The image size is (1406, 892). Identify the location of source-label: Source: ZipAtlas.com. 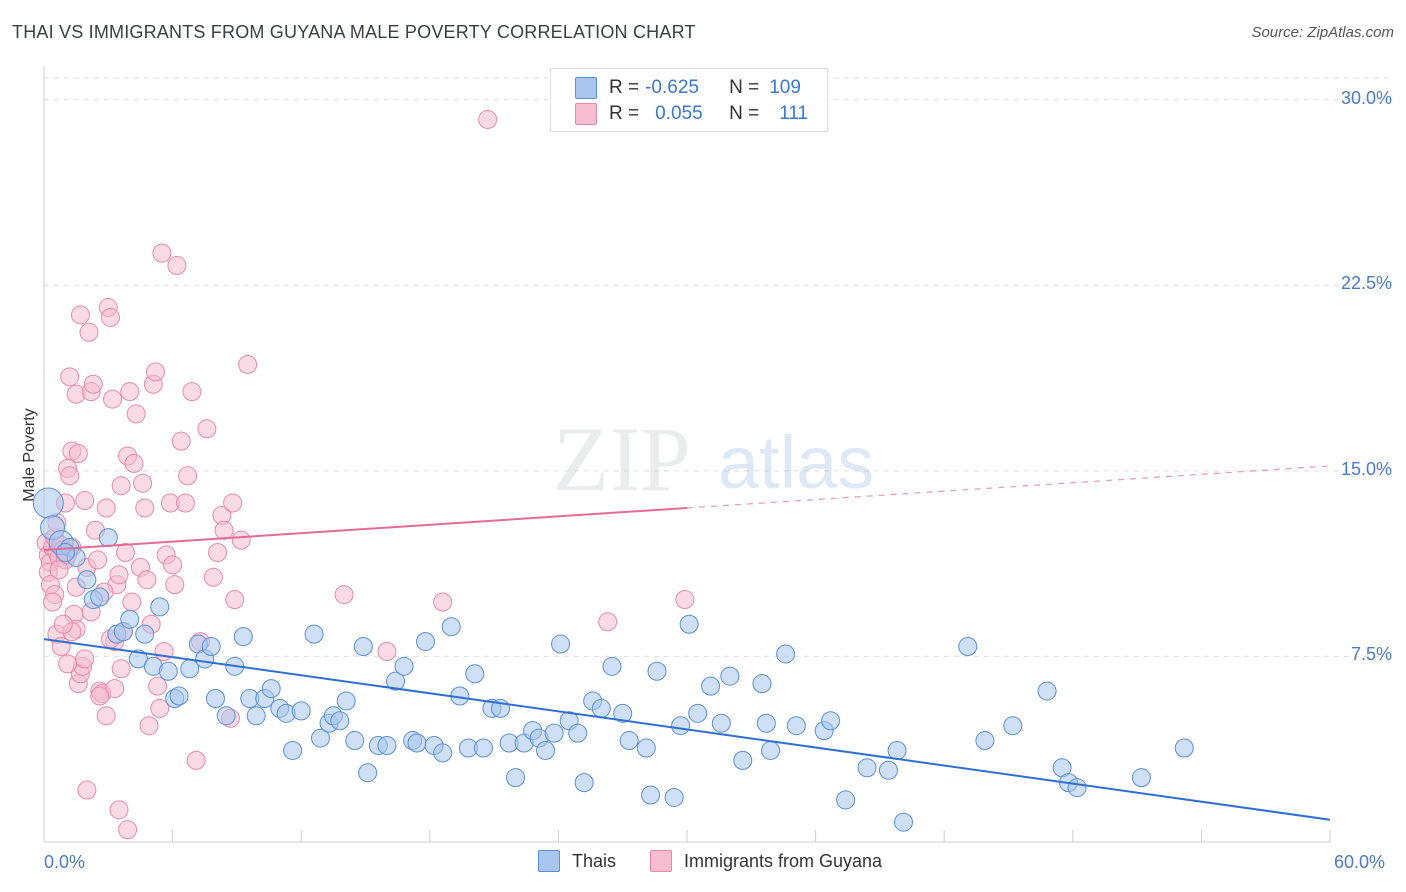
(1322, 32).